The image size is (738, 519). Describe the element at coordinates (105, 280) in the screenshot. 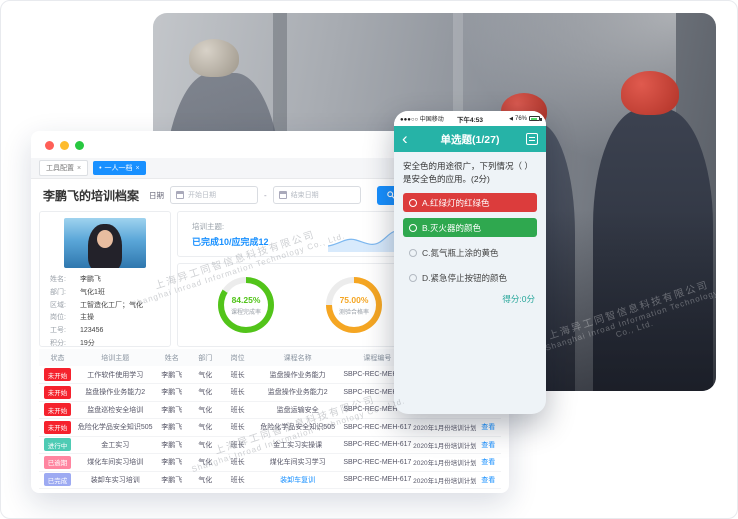

I see `profile-field: 姓名: 李鹏飞` at that location.